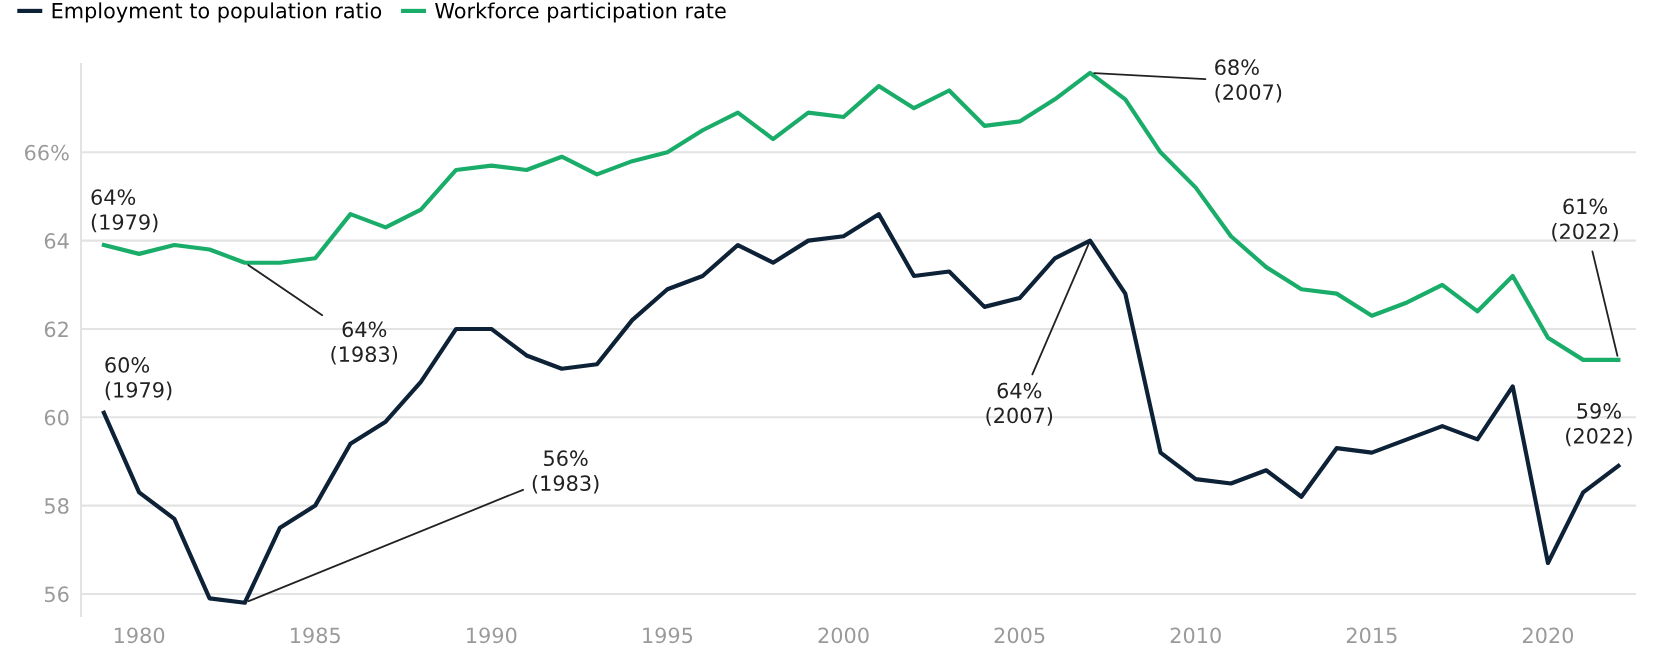 The height and width of the screenshot is (650, 1653). I want to click on x-tick-label: 2010, so click(1195, 635).